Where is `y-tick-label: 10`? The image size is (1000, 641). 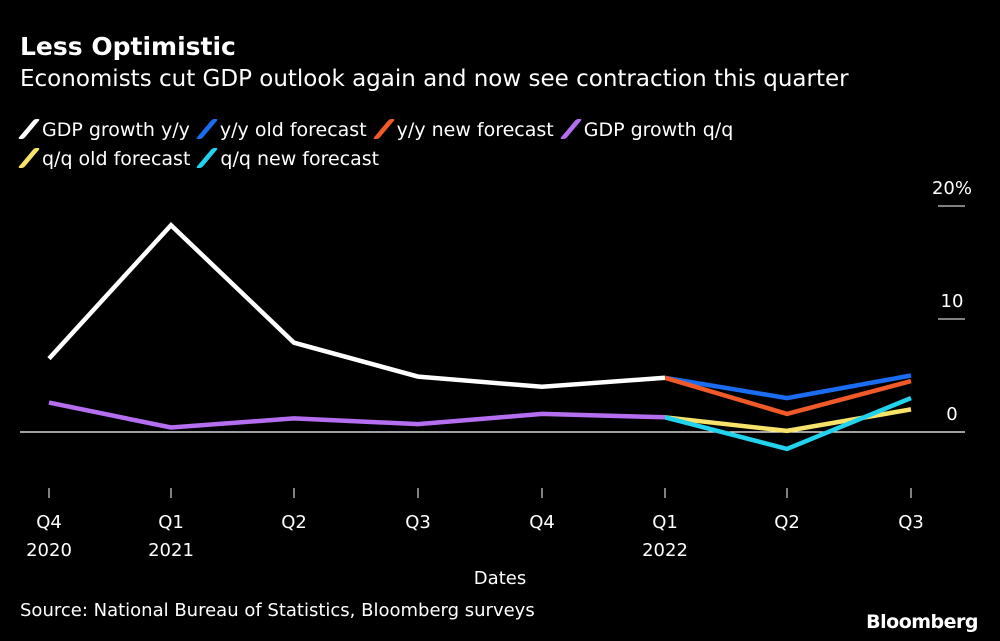
y-tick-label: 10 is located at coordinates (952, 301).